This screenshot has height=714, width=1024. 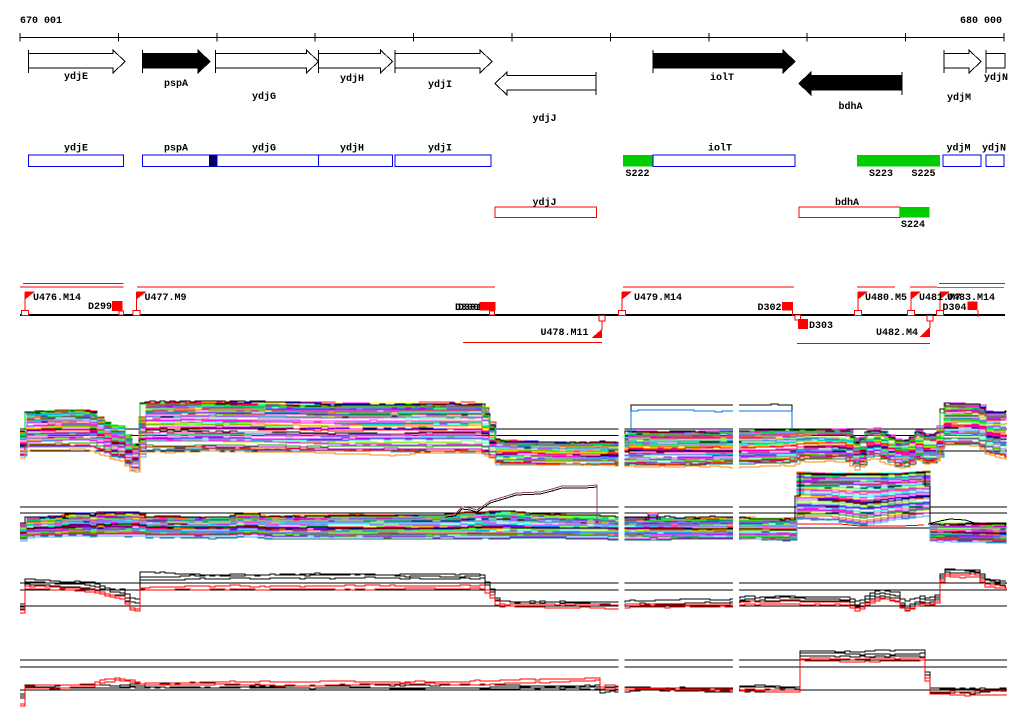 What do you see at coordinates (100, 307) in the screenshot?
I see `svg-text: D299` at bounding box center [100, 307].